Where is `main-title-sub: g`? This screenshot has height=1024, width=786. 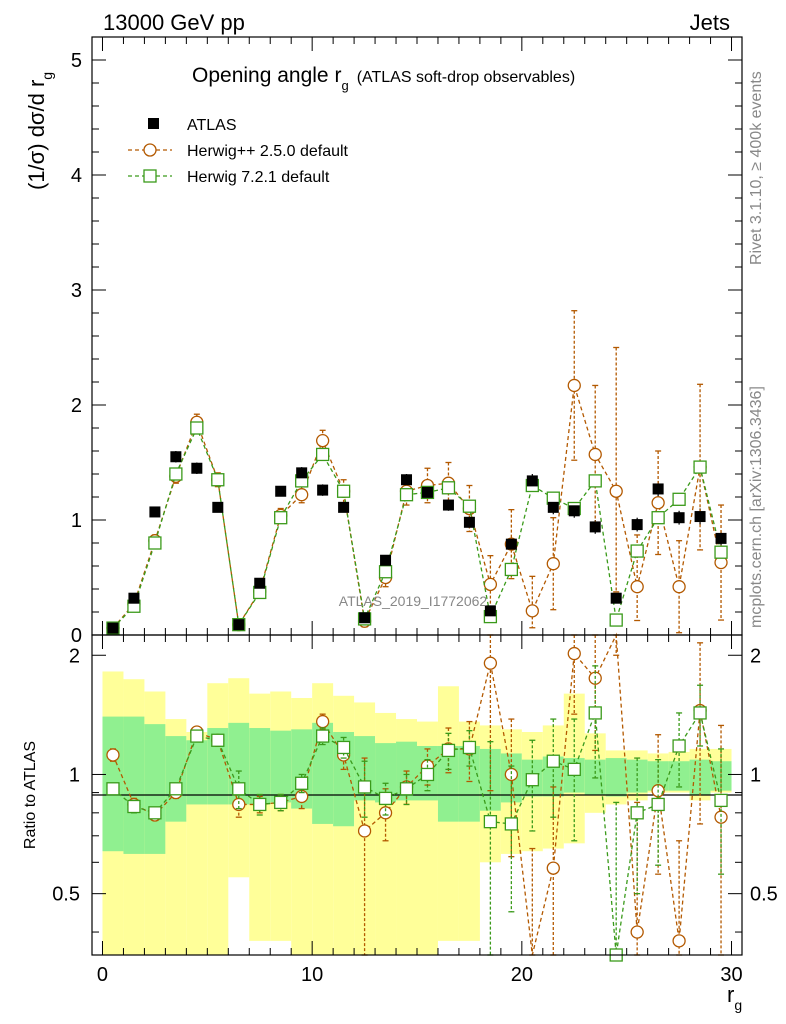 main-title-sub: g is located at coordinates (344, 85).